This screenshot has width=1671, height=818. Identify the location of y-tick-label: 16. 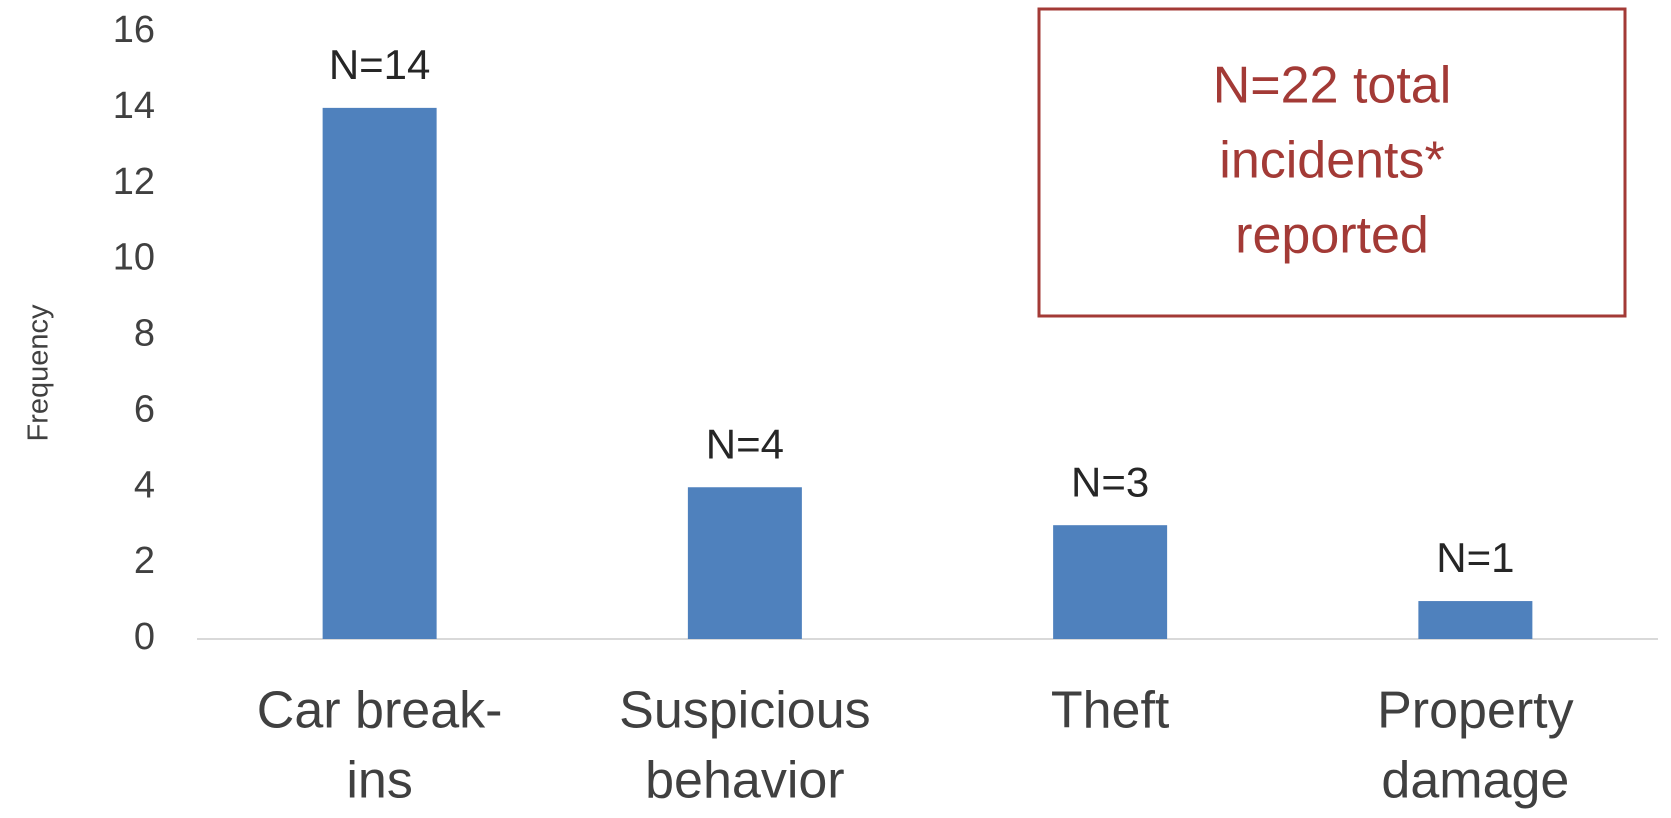
(134, 30).